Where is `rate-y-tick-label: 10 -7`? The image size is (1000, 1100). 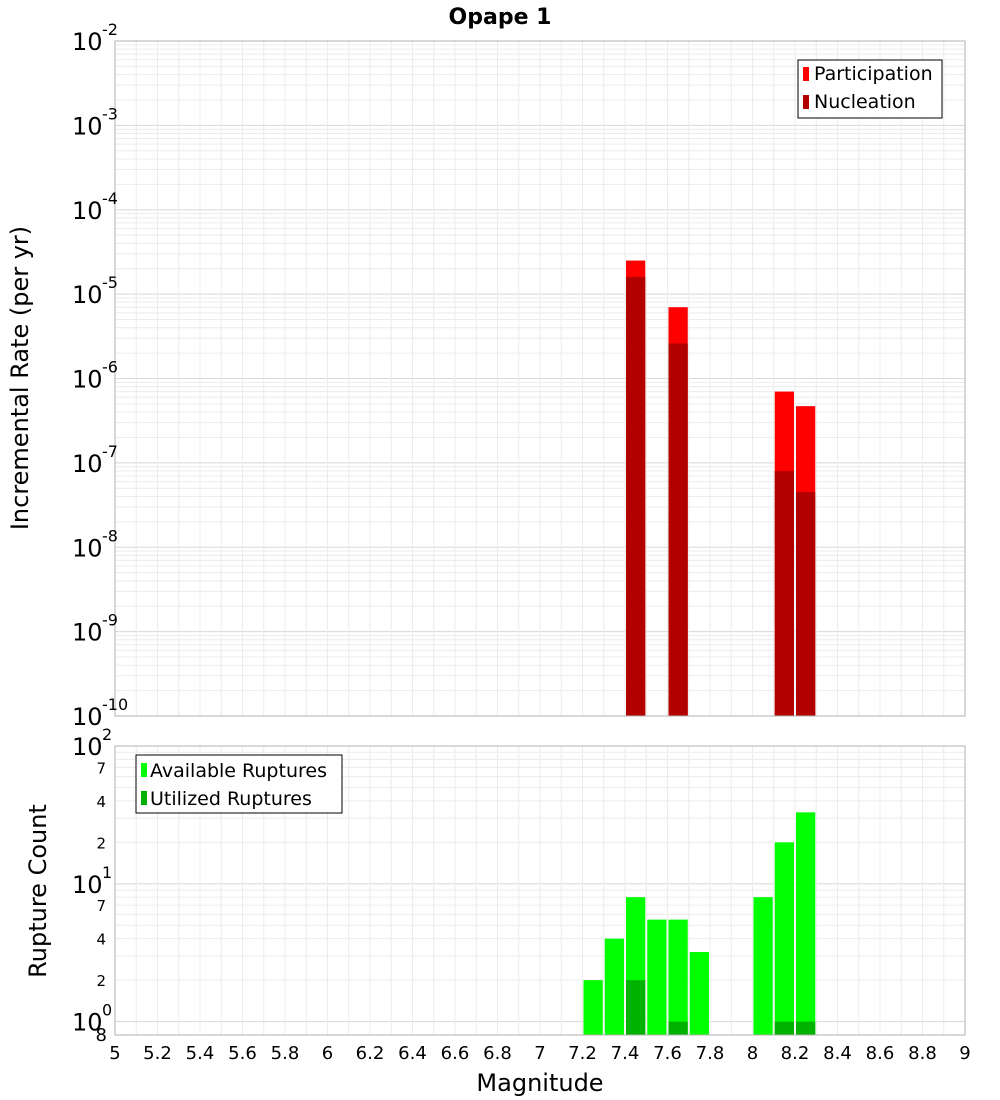
rate-y-tick-label: 10 -7 is located at coordinates (95, 460).